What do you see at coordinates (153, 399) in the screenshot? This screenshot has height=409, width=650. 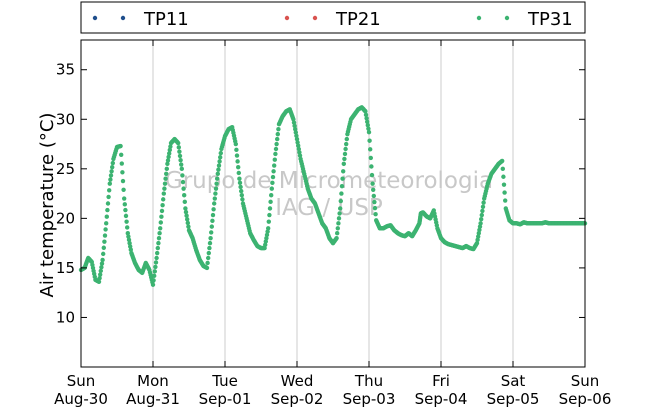 I see `x-tick-date: Aug-31` at bounding box center [153, 399].